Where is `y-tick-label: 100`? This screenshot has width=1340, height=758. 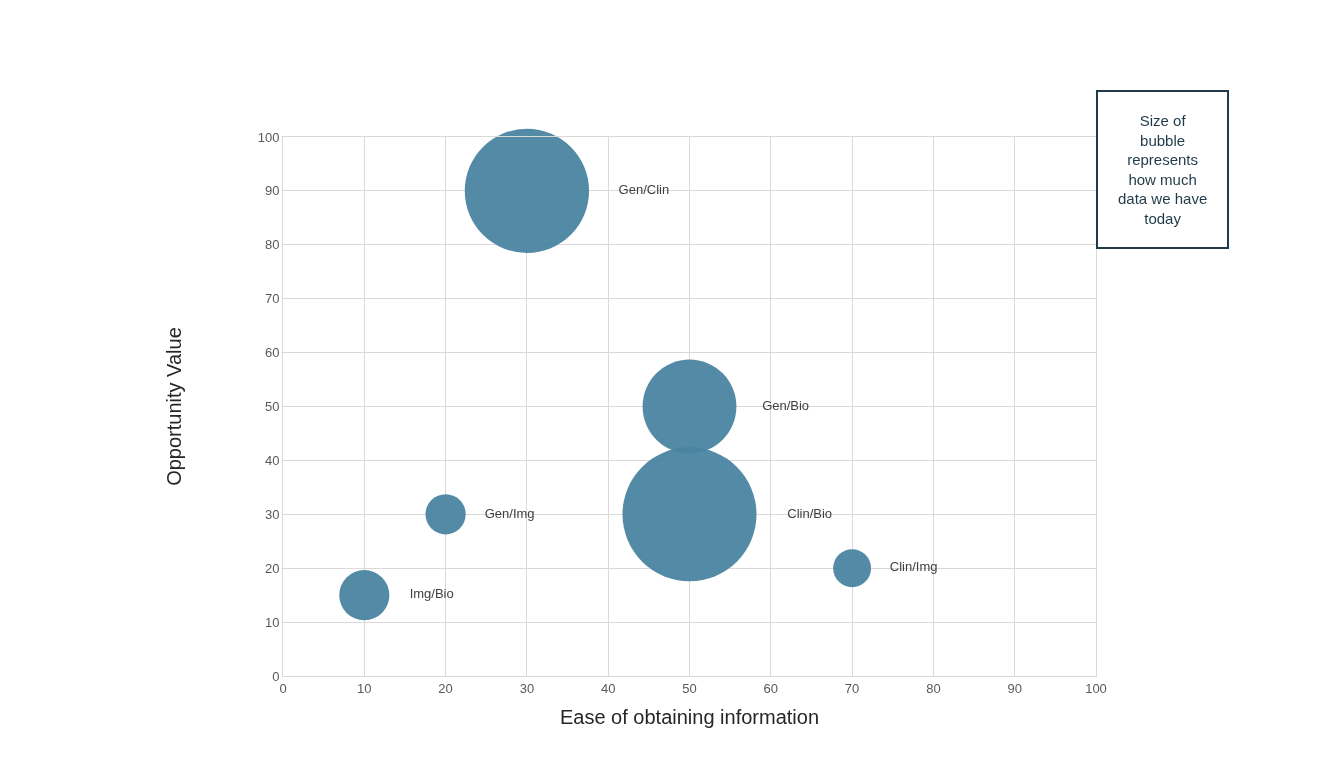 y-tick-label: 100 is located at coordinates (268, 137).